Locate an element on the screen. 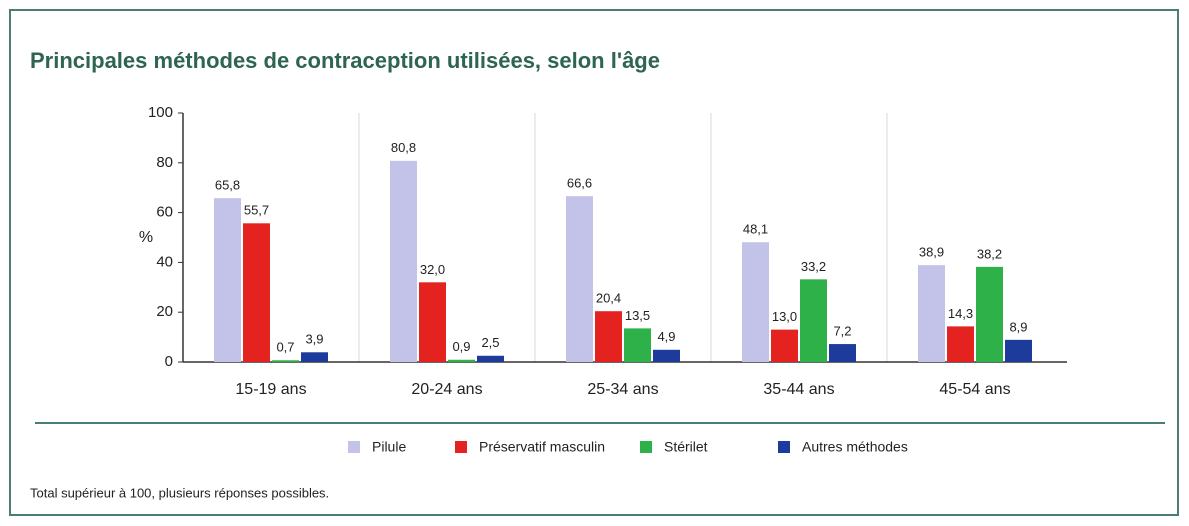 Image resolution: width=1189 pixels, height=526 pixels. x-tick-label: 20-24 ans is located at coordinates (446, 389).